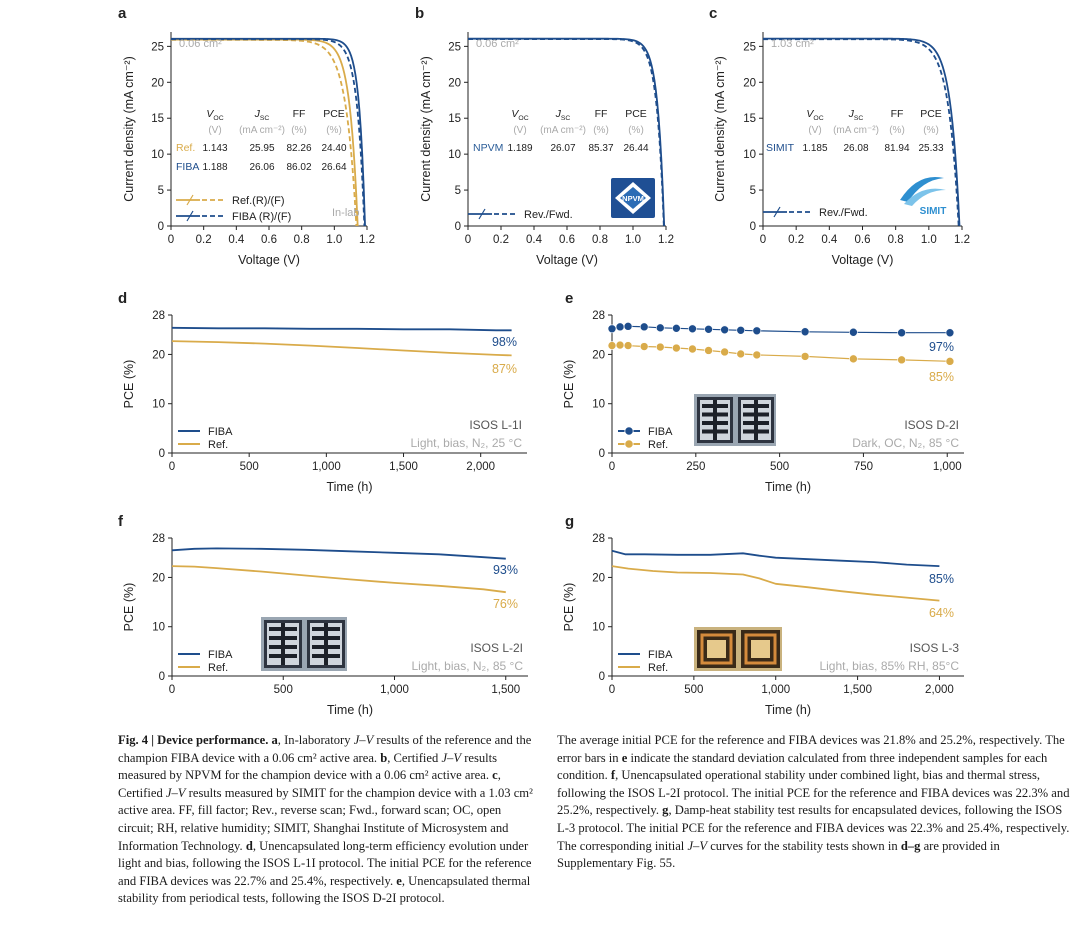 The height and width of the screenshot is (935, 1080). What do you see at coordinates (601, 130) in the screenshot?
I see `table-unit: (%)` at bounding box center [601, 130].